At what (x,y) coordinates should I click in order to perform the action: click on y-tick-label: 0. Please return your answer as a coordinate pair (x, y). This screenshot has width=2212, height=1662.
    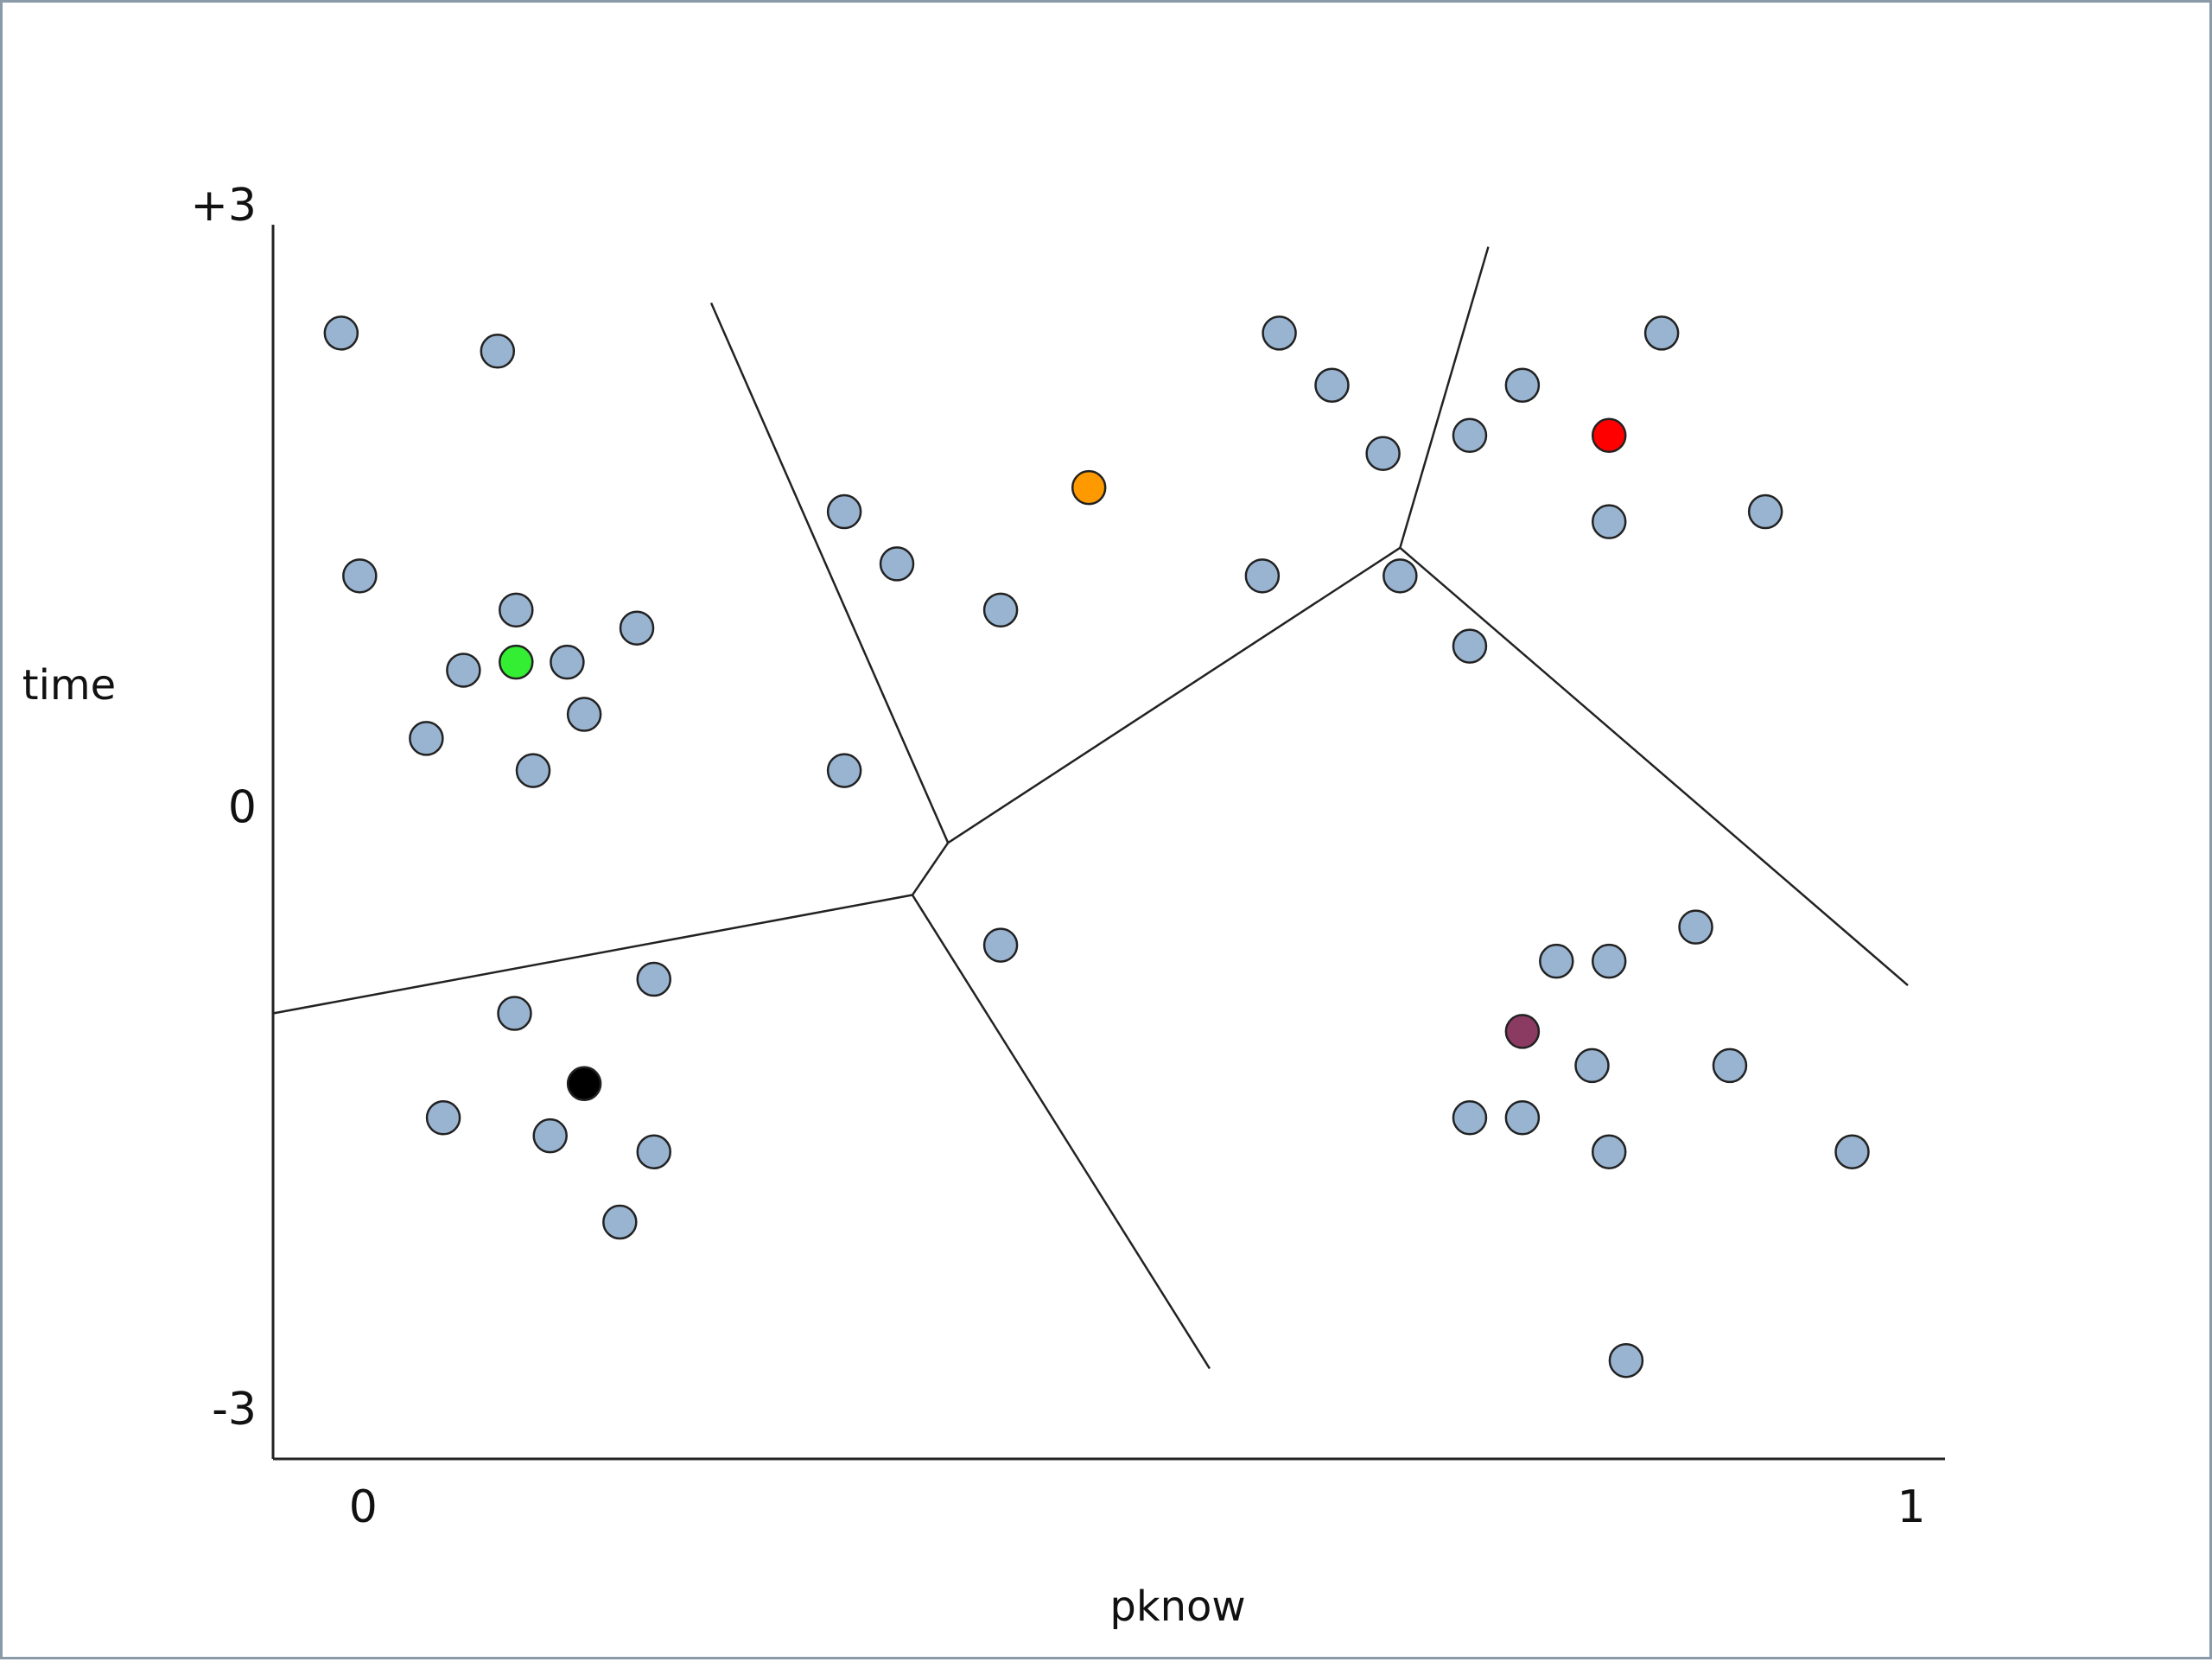
    Looking at the image, I should click on (242, 807).